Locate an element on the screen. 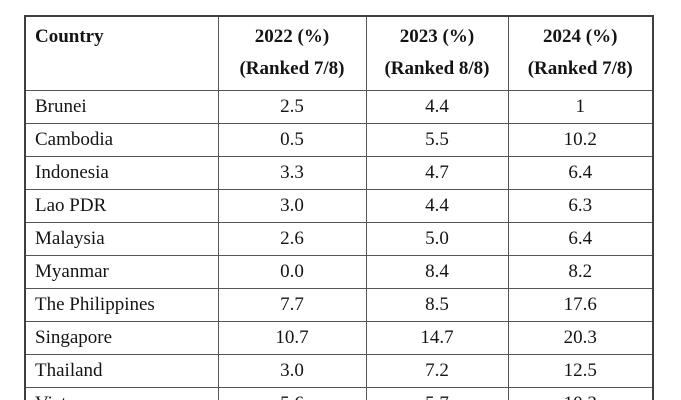 This screenshot has width=681, height=400. country-cell: Cambodia is located at coordinates (121, 140).